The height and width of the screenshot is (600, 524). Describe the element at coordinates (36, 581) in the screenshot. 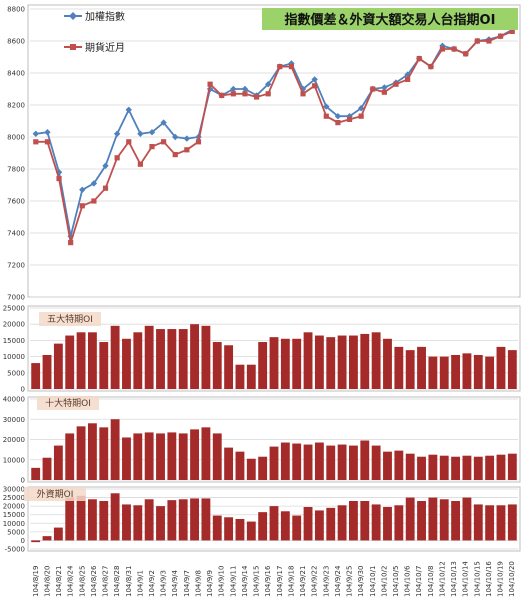

I see `x-tick-label: 104/8/19` at that location.